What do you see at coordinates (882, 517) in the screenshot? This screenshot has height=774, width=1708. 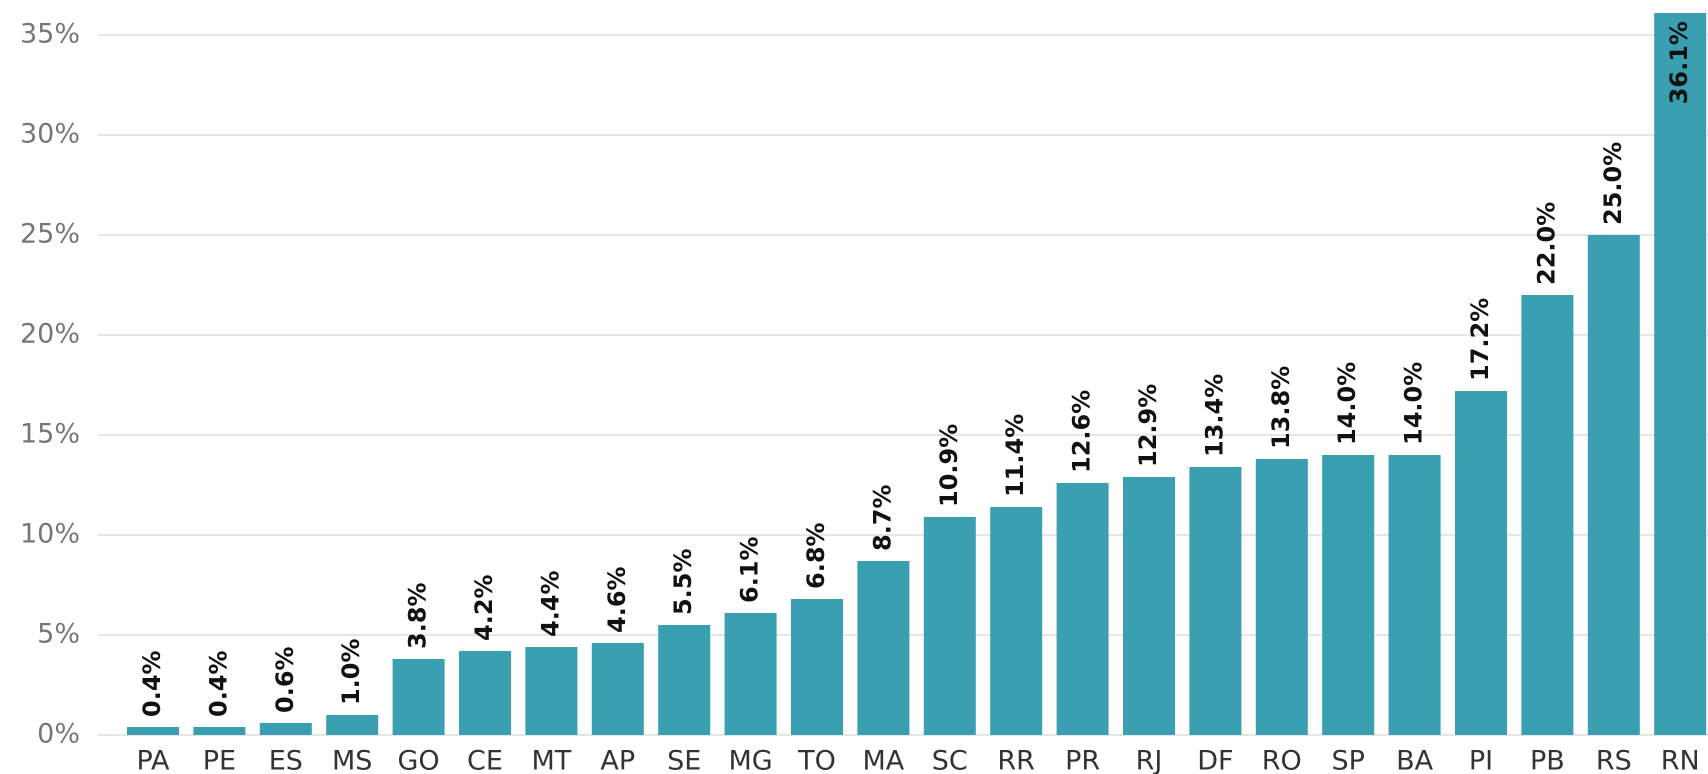 I see `value-label: 8.7%` at bounding box center [882, 517].